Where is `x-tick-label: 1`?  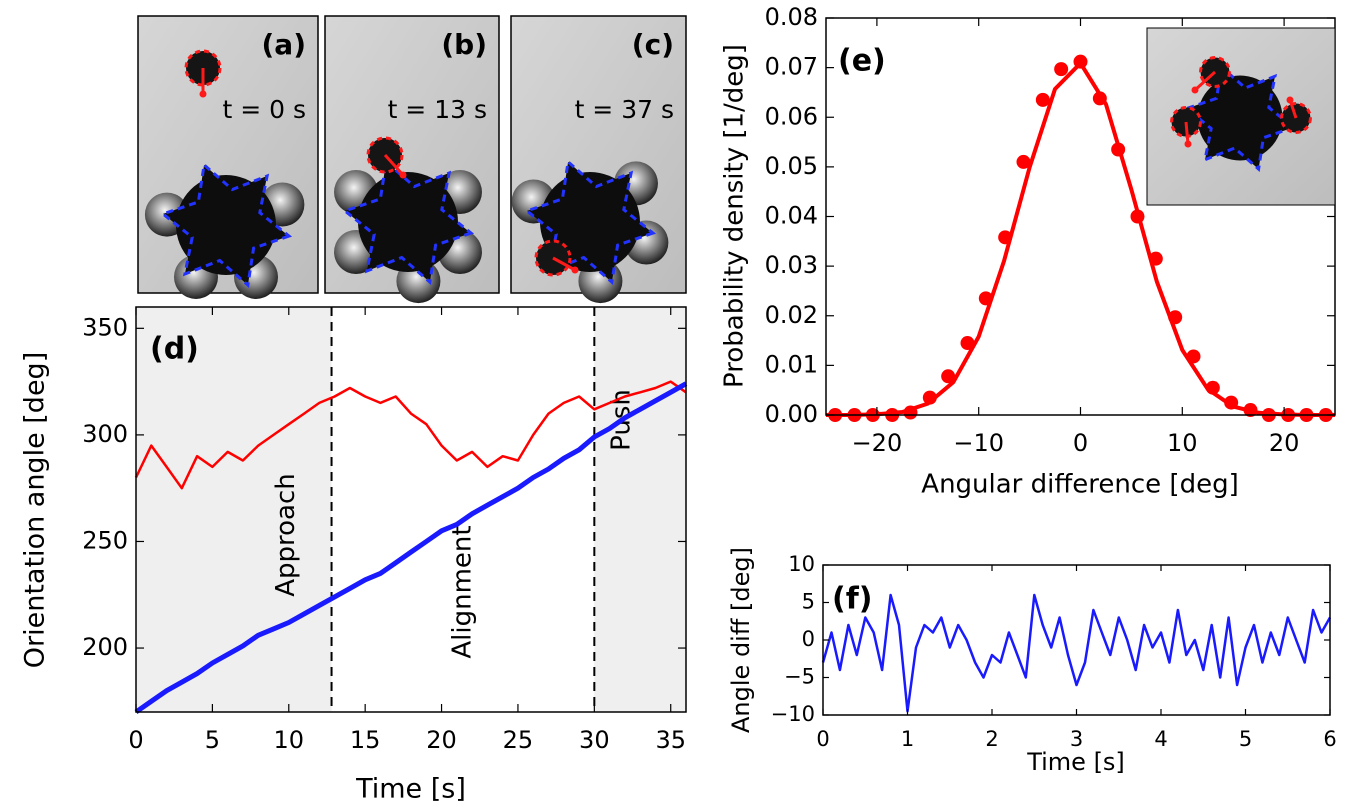
x-tick-label: 1 is located at coordinates (907, 739).